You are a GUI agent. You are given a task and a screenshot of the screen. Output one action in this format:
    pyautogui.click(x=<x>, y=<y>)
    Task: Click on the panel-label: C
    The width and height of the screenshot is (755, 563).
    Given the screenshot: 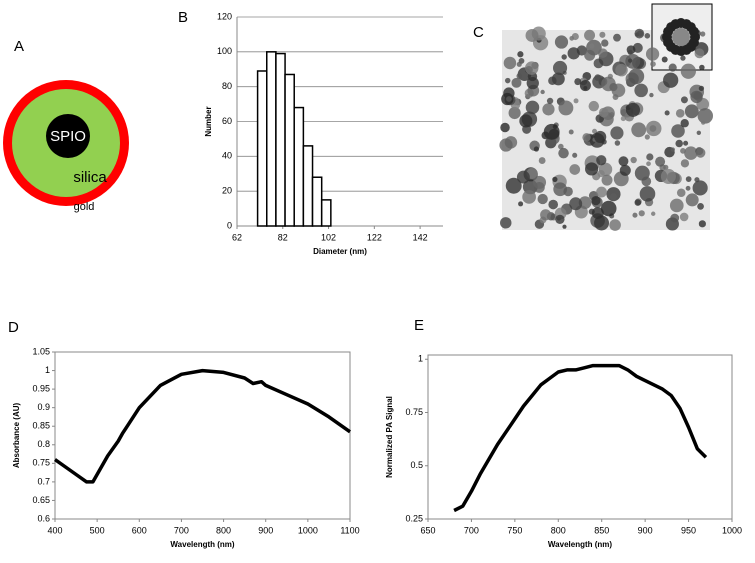 What is the action you would take?
    pyautogui.click(x=478, y=32)
    